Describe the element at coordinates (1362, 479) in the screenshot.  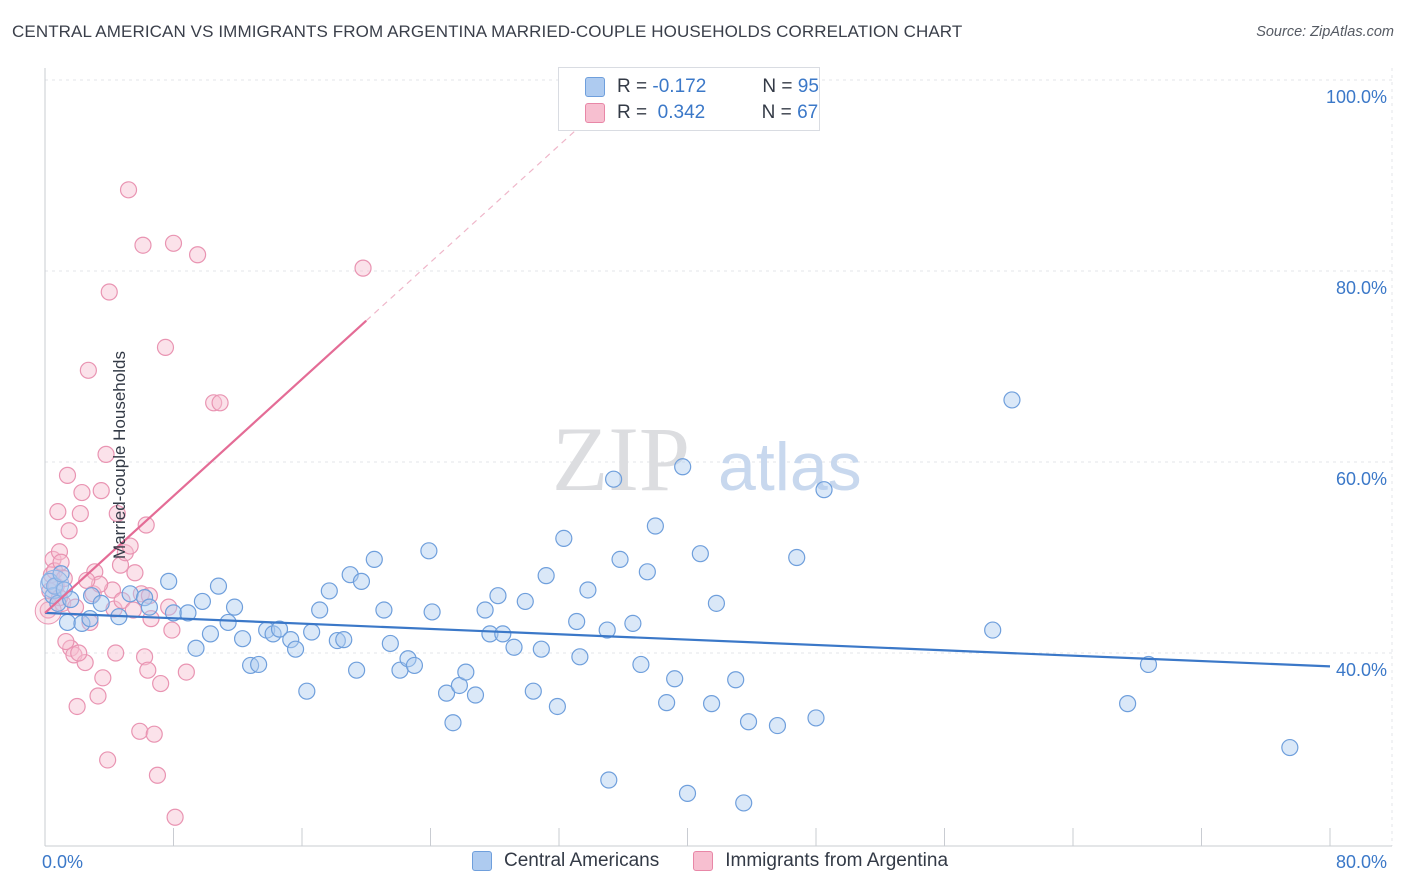
I see `y-tick-60: 60.0%` at that location.